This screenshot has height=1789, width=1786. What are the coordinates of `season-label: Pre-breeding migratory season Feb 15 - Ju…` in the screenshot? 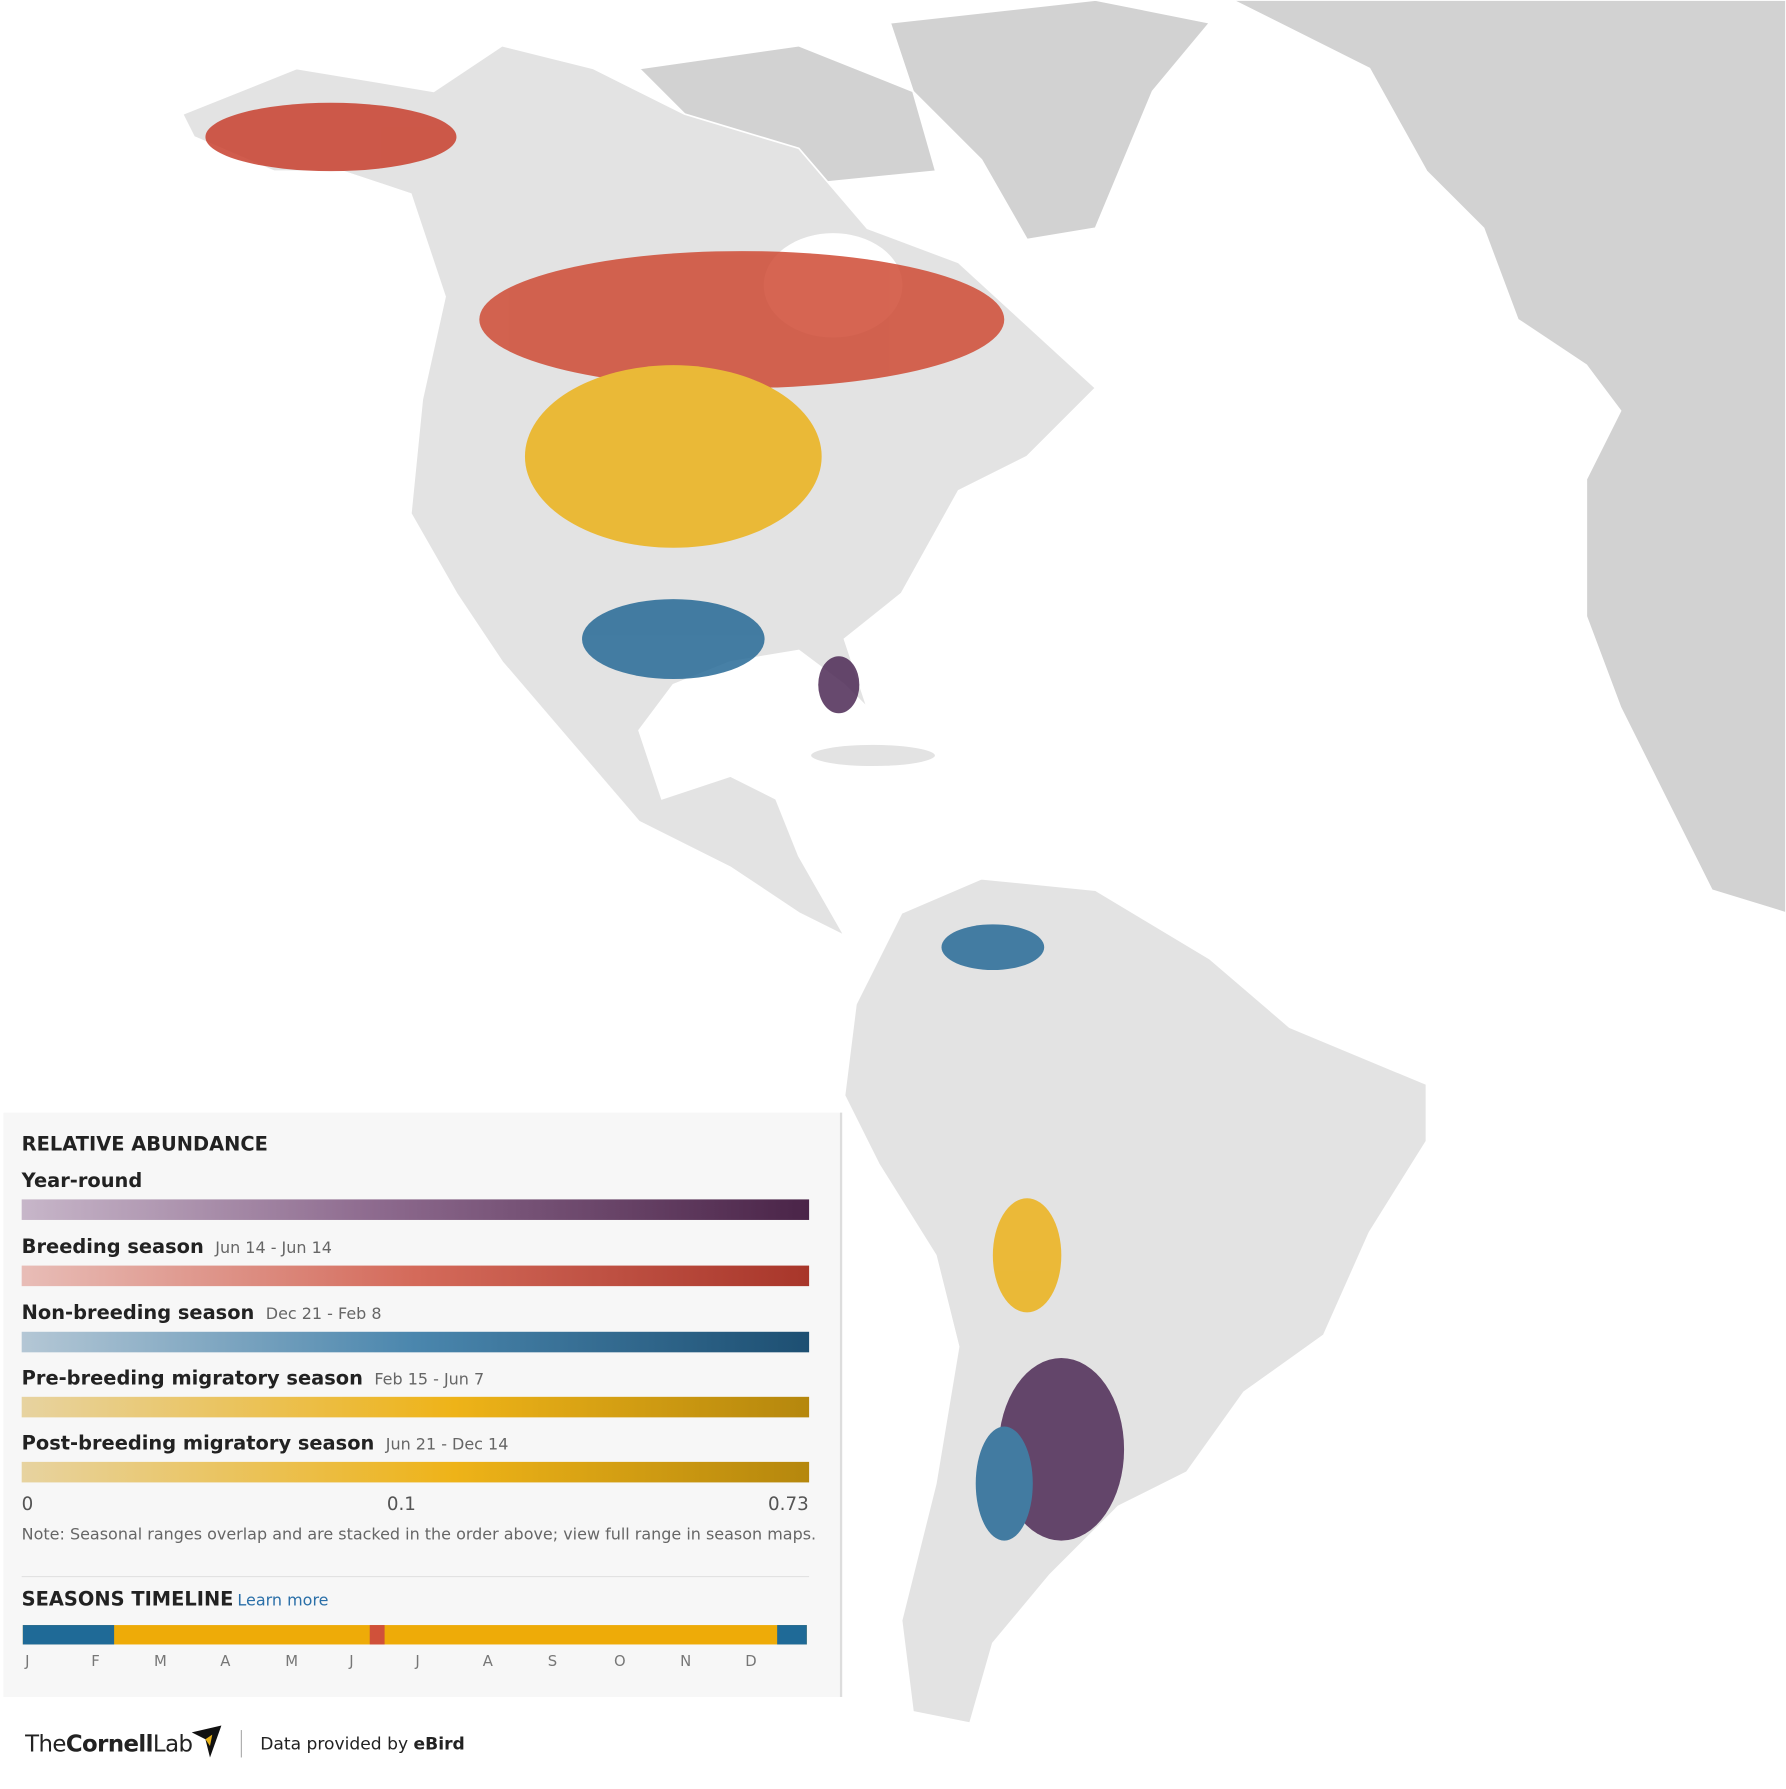 It's located at (253, 1378).